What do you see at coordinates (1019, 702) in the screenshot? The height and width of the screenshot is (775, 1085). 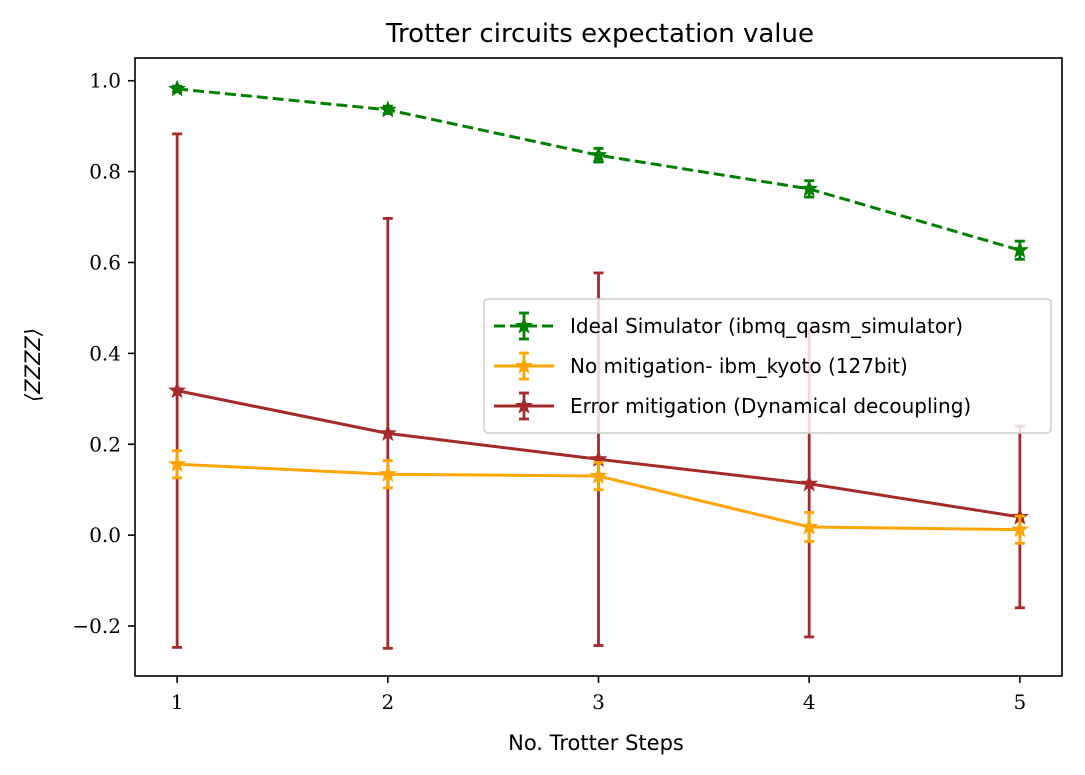 I see `x-tick-label: 5` at bounding box center [1019, 702].